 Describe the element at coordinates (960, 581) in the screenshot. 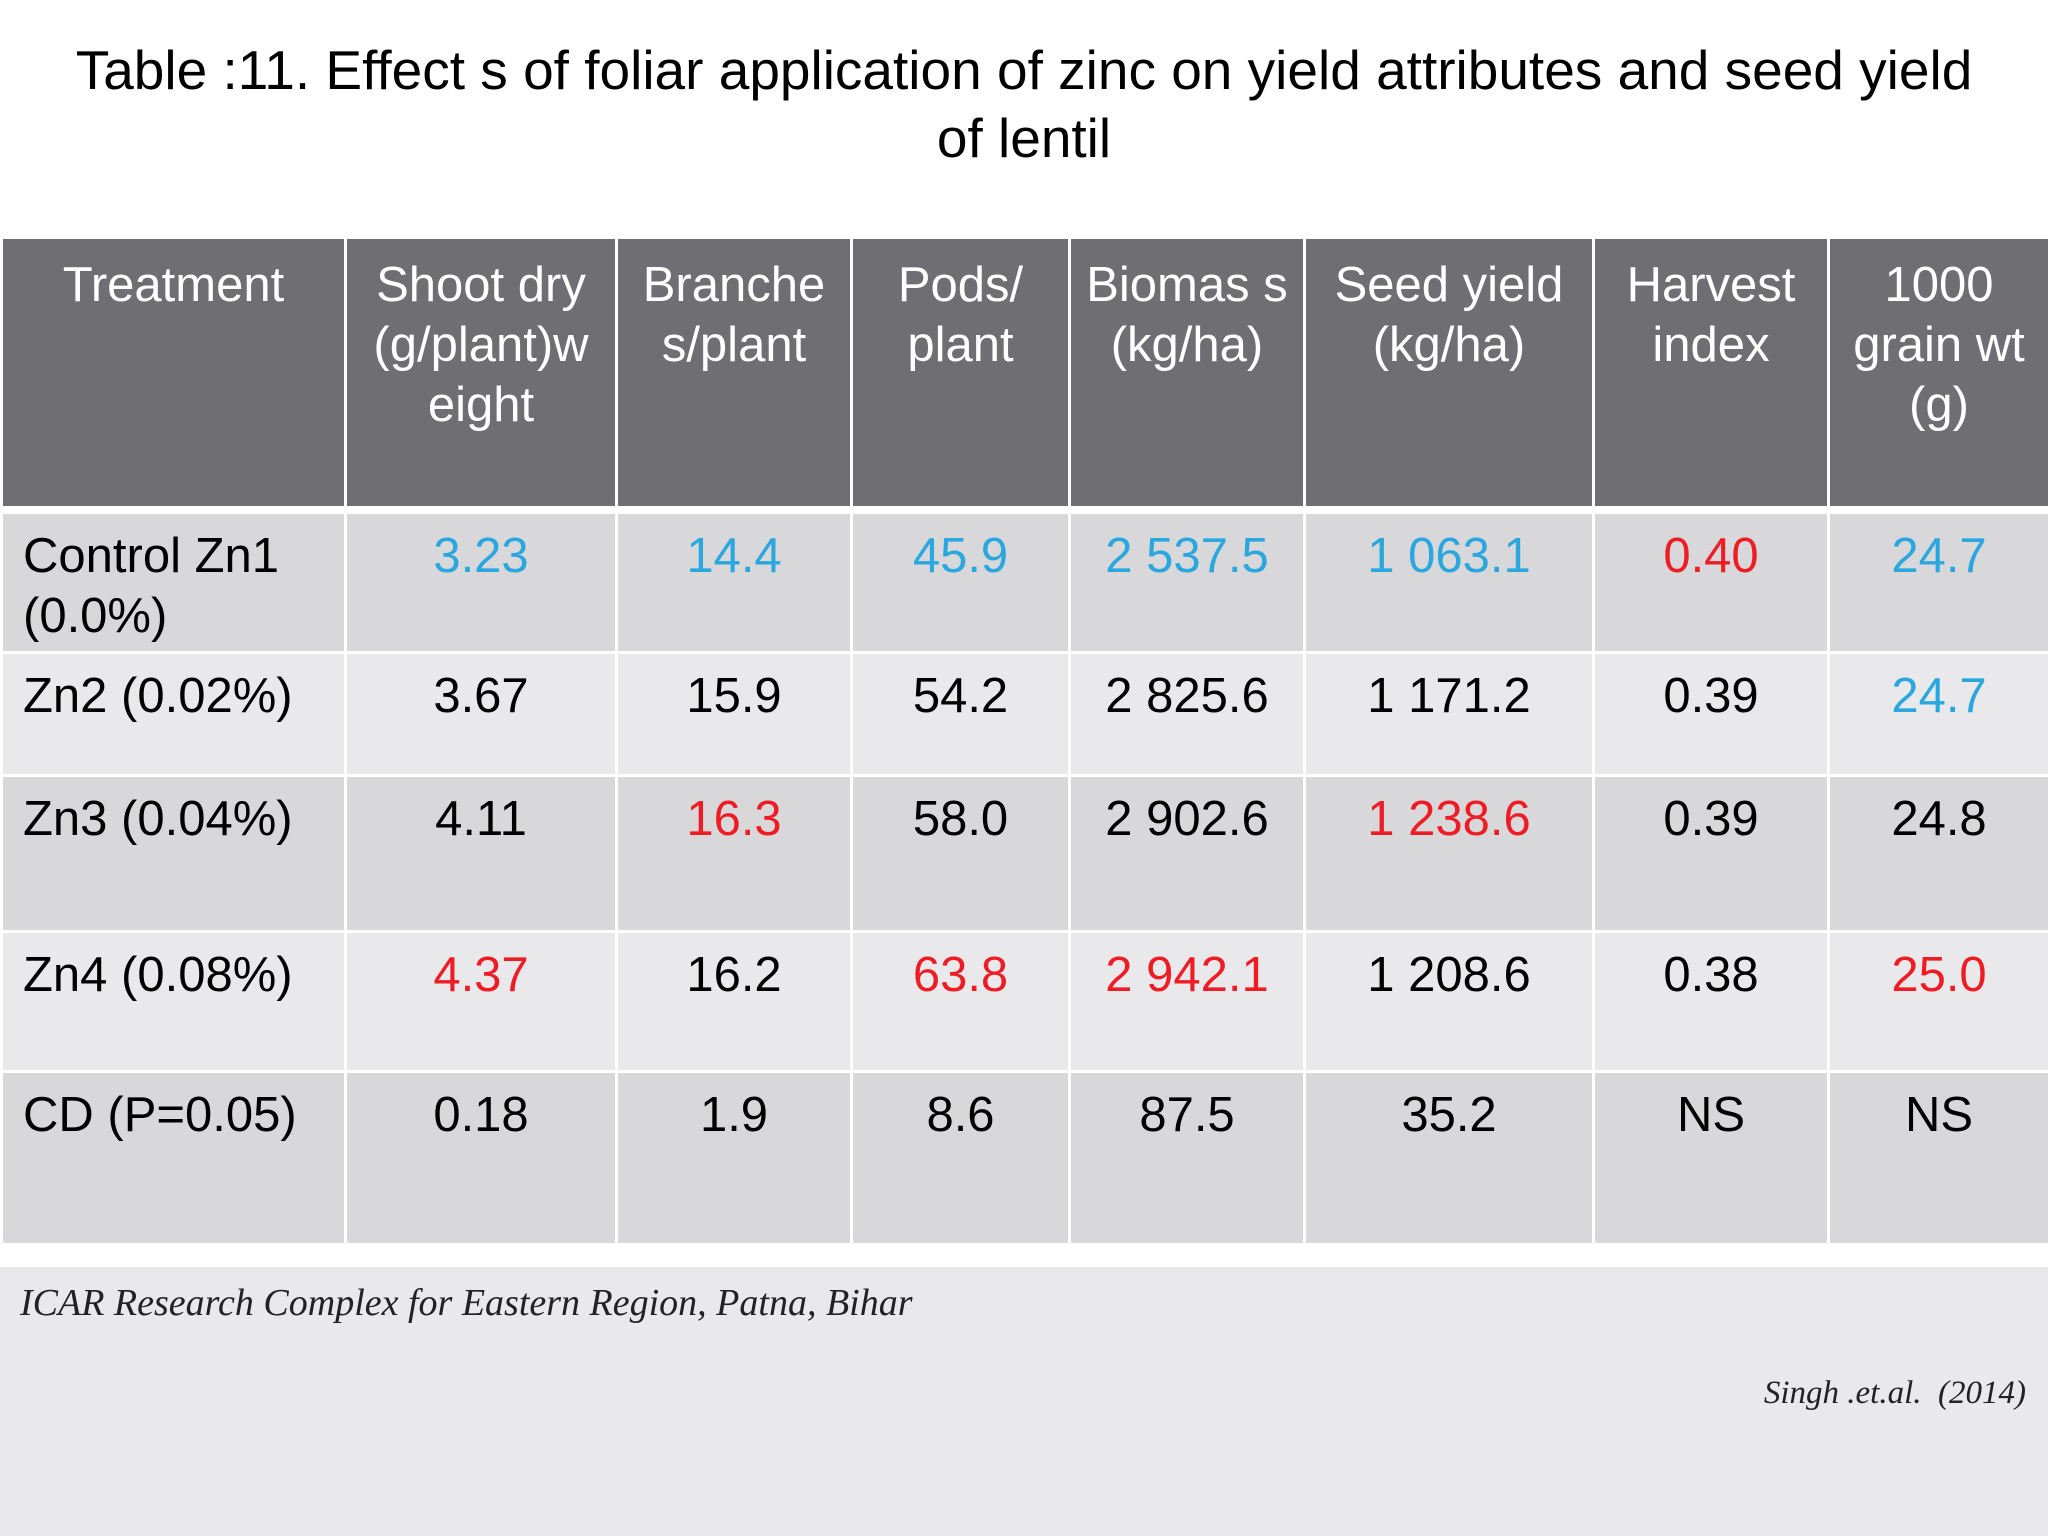

I see `table-cell: 45.9` at that location.